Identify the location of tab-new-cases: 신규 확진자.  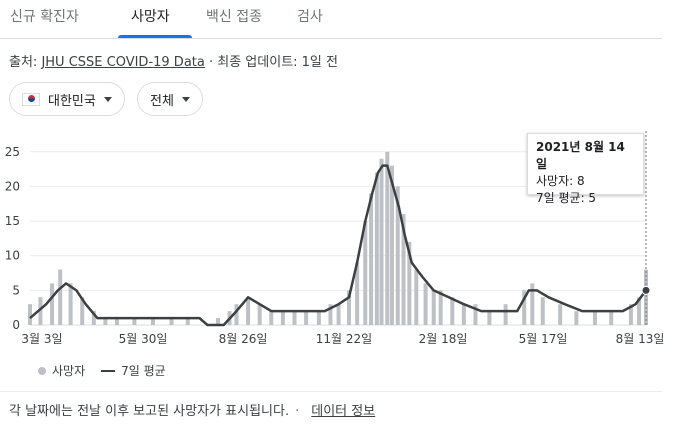
(44, 17).